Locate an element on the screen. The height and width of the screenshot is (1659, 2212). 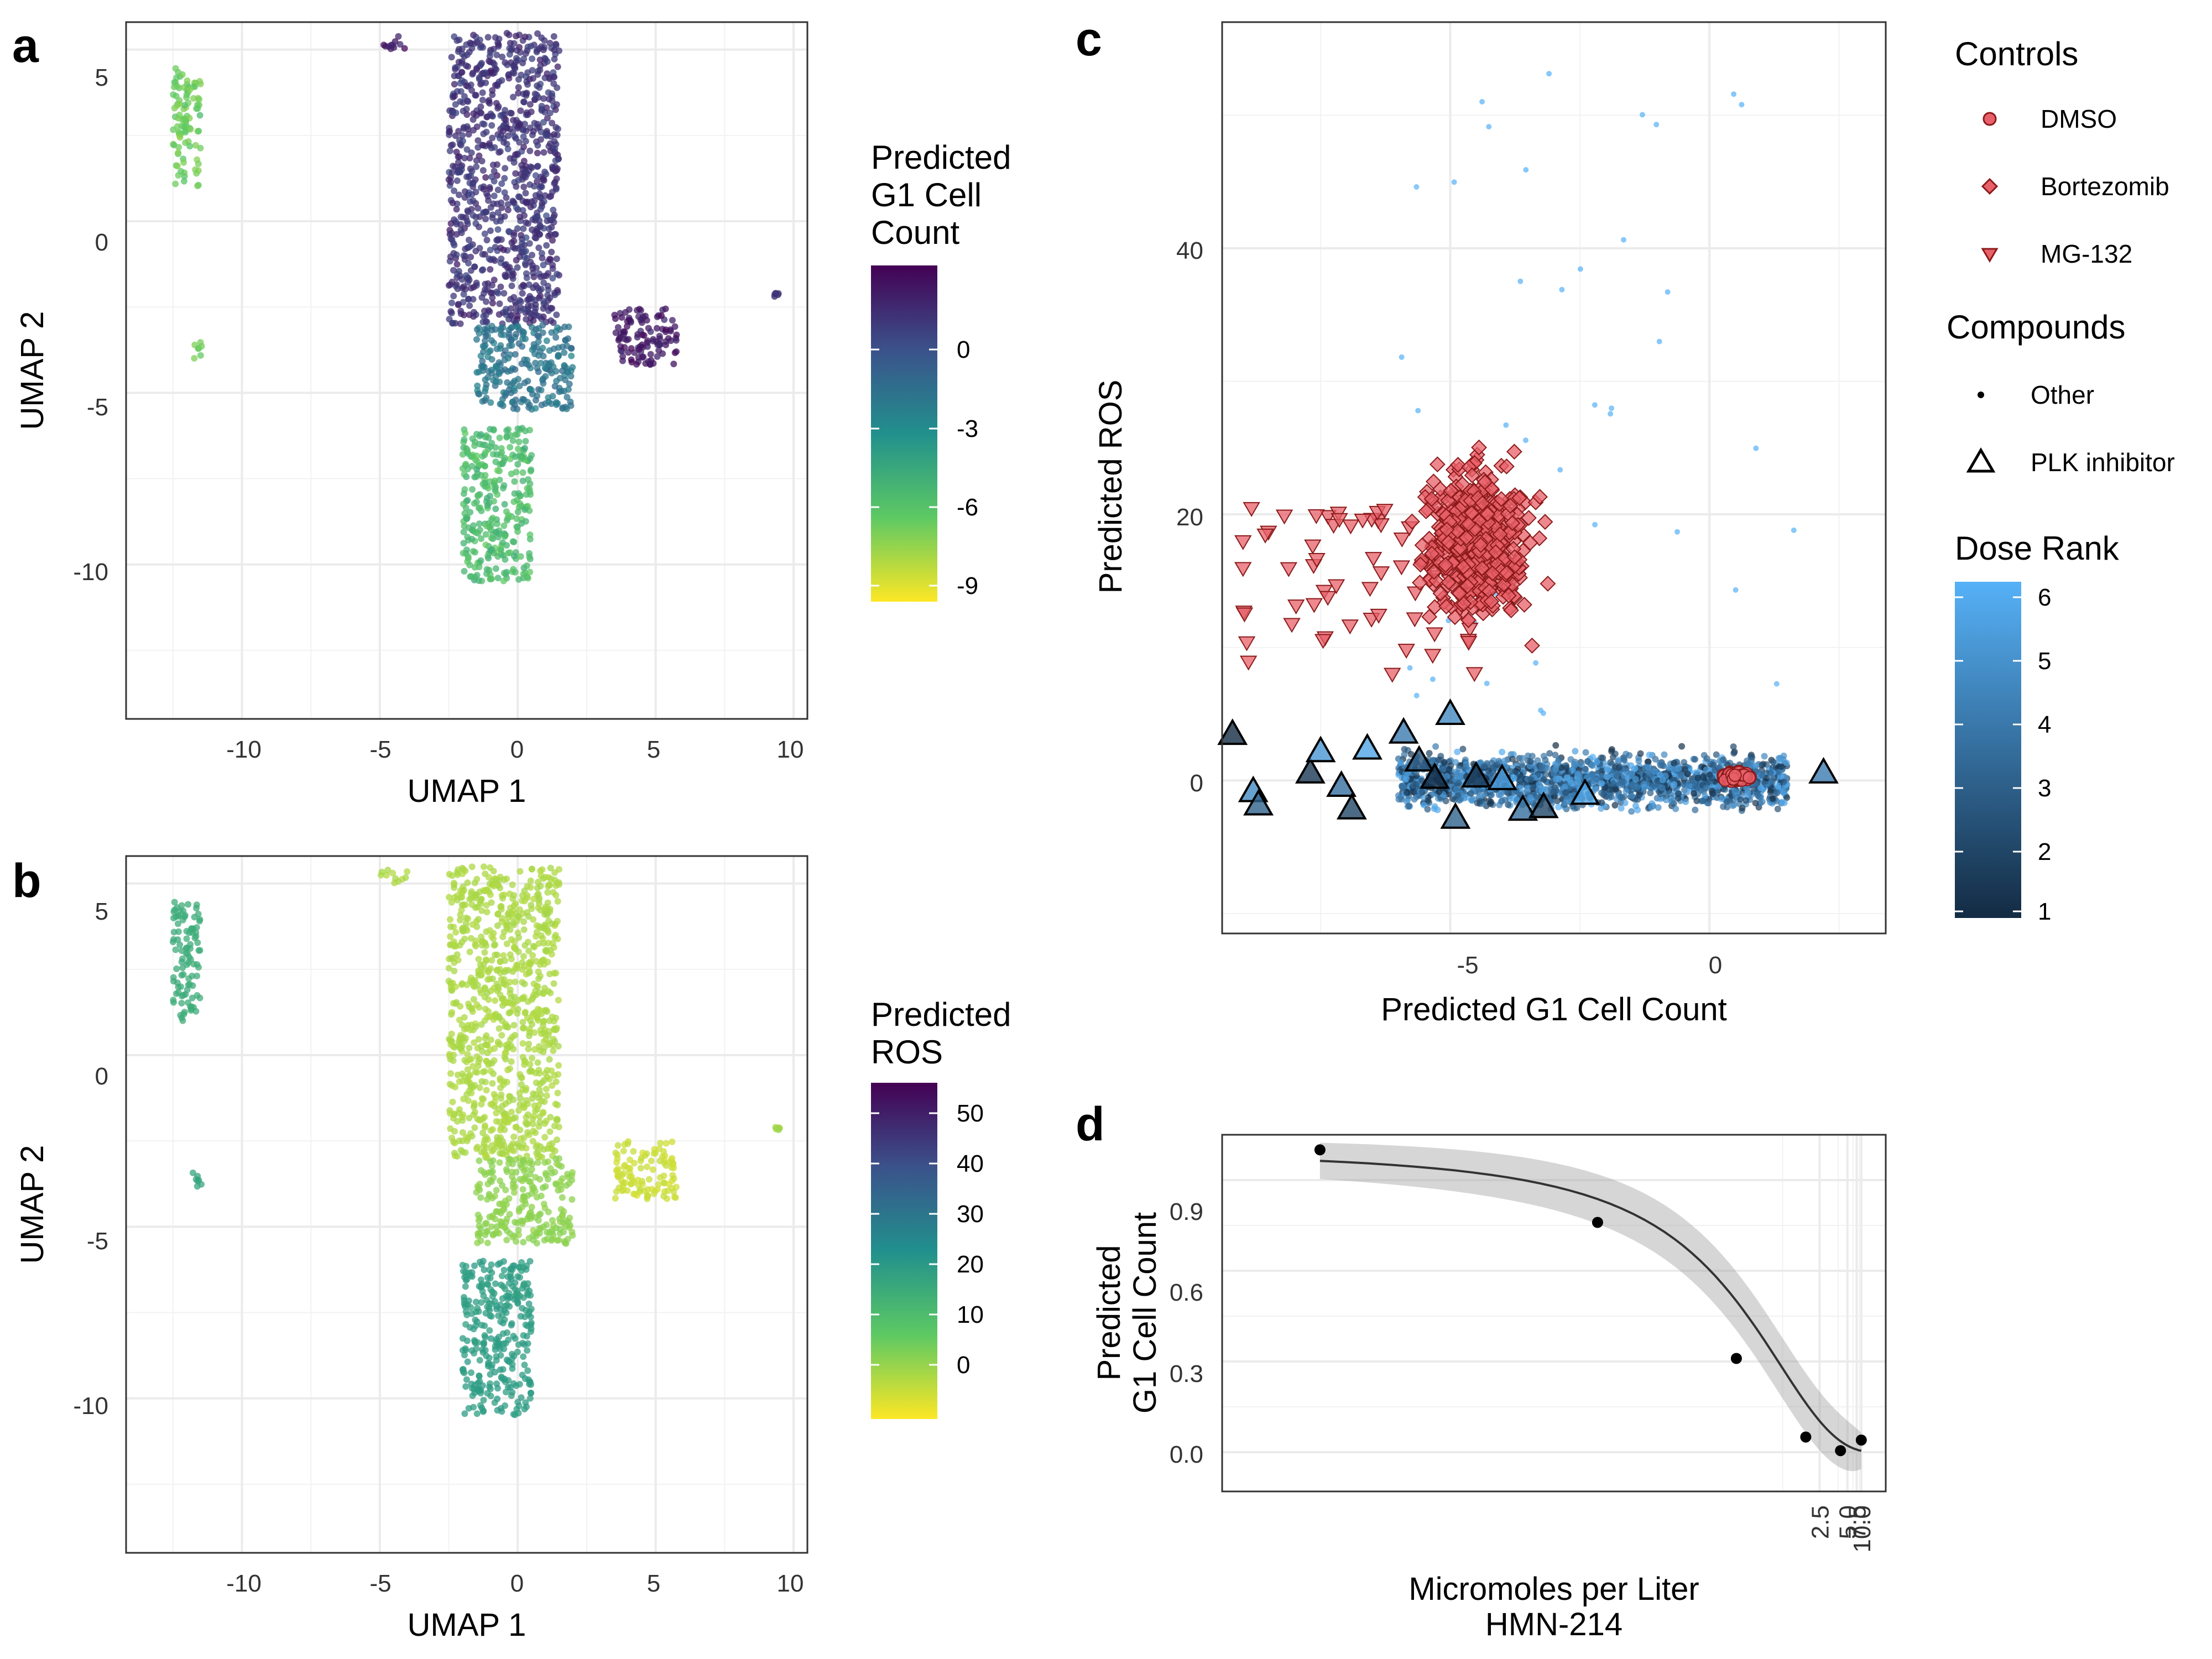
panel-b-colorbar-tick-label: 0 is located at coordinates (964, 1365).